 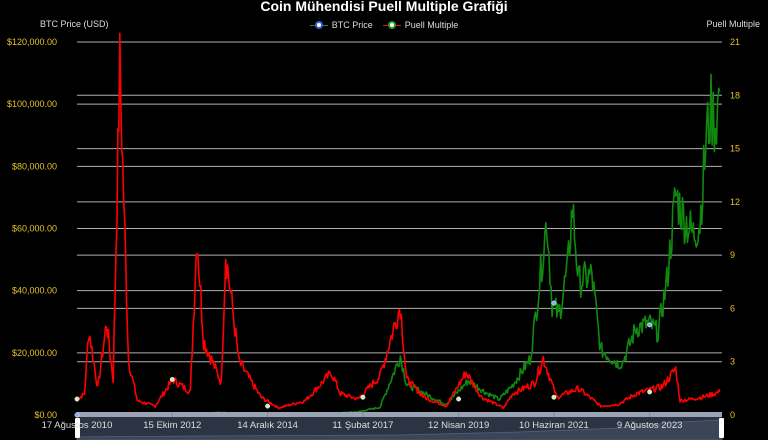 What do you see at coordinates (45, 415) in the screenshot?
I see `left-axis-tick: $0.00` at bounding box center [45, 415].